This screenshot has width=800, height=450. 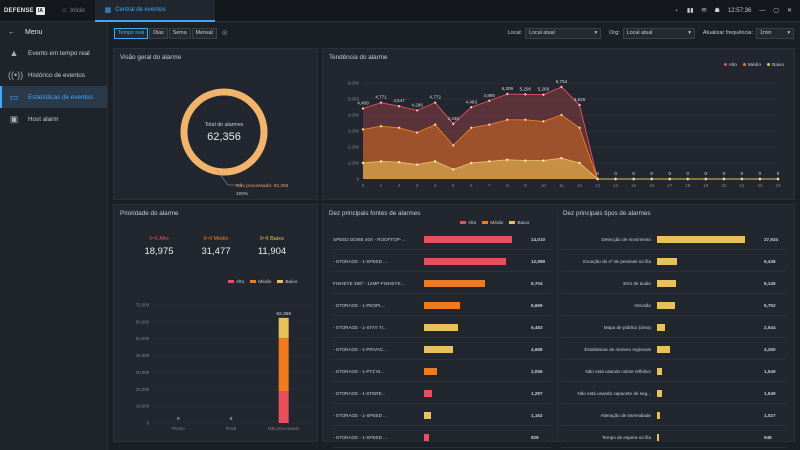 What do you see at coordinates (570, 147) in the screenshot?
I see `area-médio` at bounding box center [570, 147].